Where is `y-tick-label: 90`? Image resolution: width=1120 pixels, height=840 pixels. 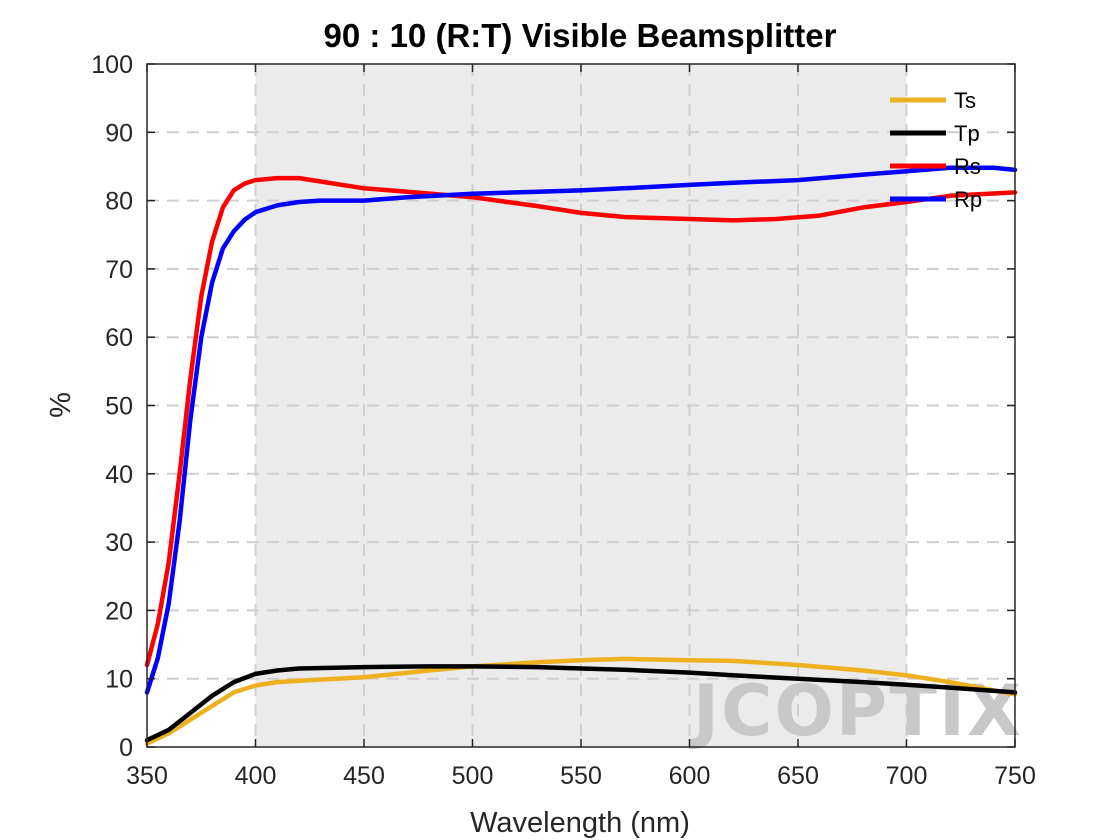 y-tick-label: 90 is located at coordinates (119, 133).